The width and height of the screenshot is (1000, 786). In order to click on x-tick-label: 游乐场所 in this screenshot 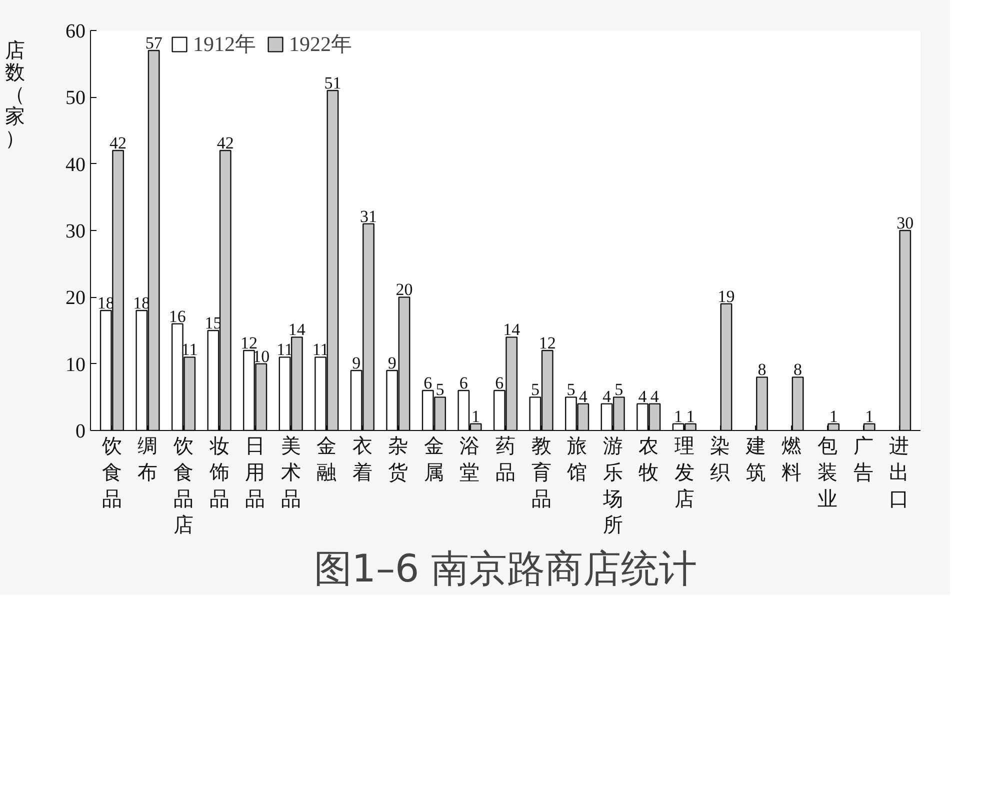, I will do `click(612, 486)`.